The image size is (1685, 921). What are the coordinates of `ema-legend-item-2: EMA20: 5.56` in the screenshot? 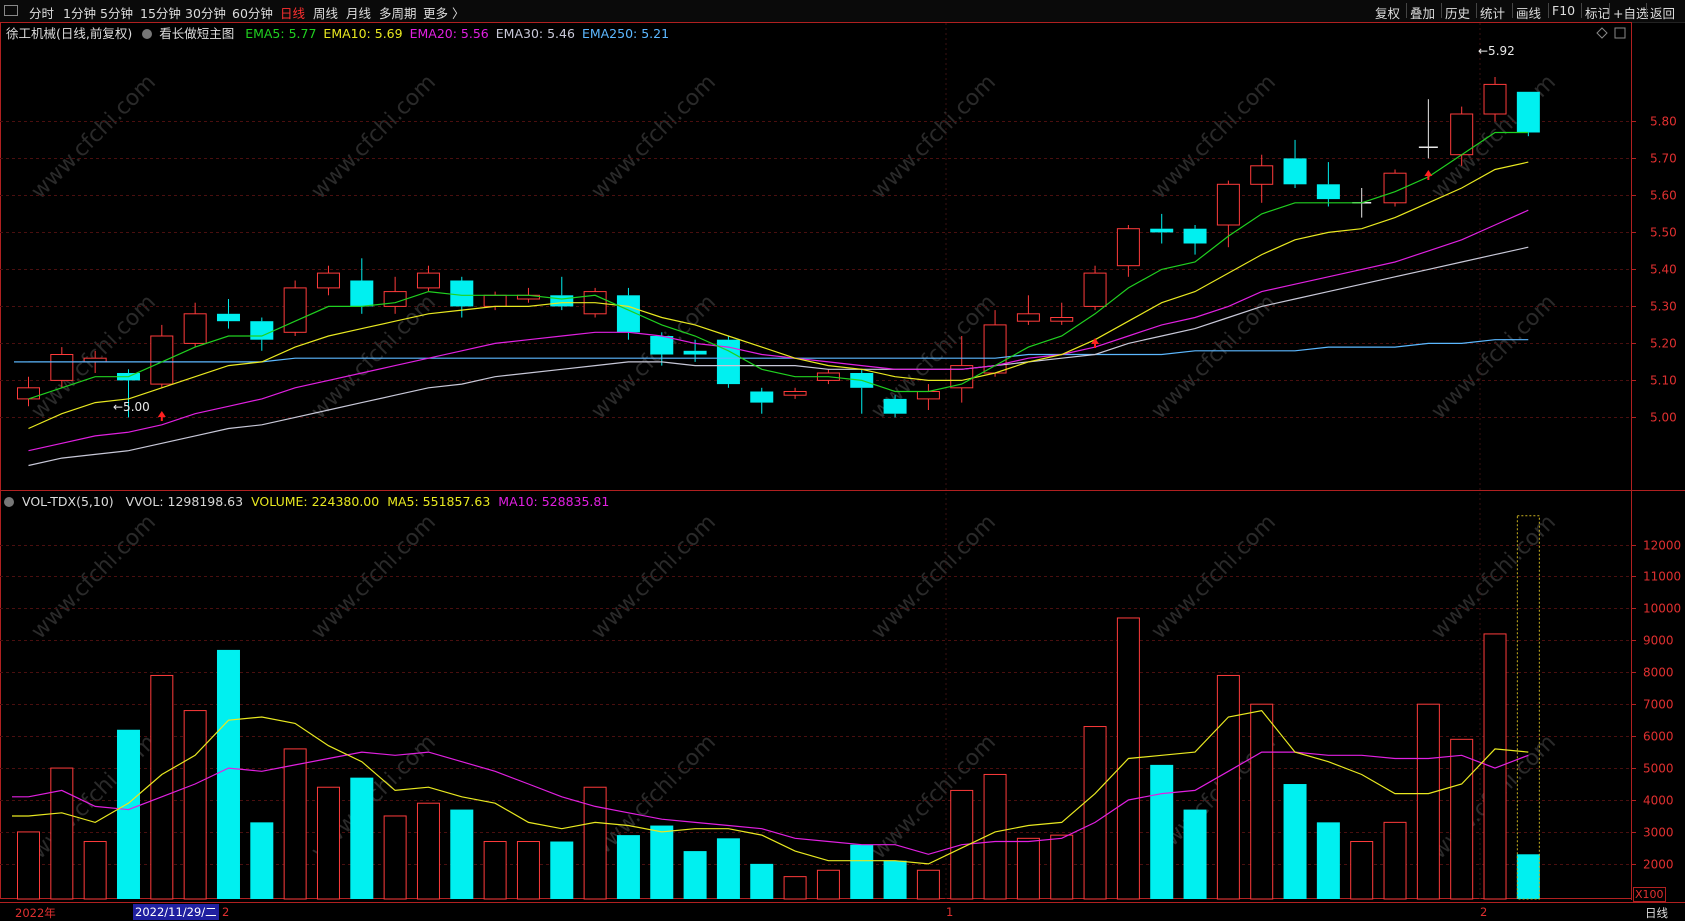 It's located at (449, 33).